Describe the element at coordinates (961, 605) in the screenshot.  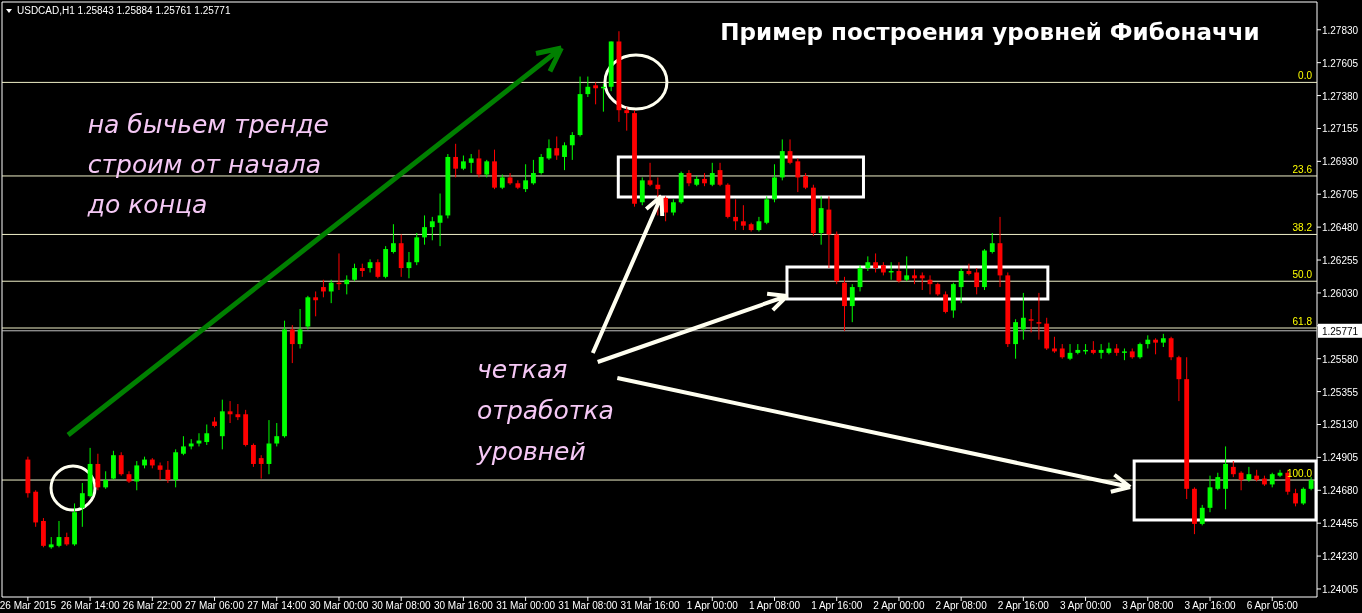
I see `x-tick-label: 2 Apr 08:00` at that location.